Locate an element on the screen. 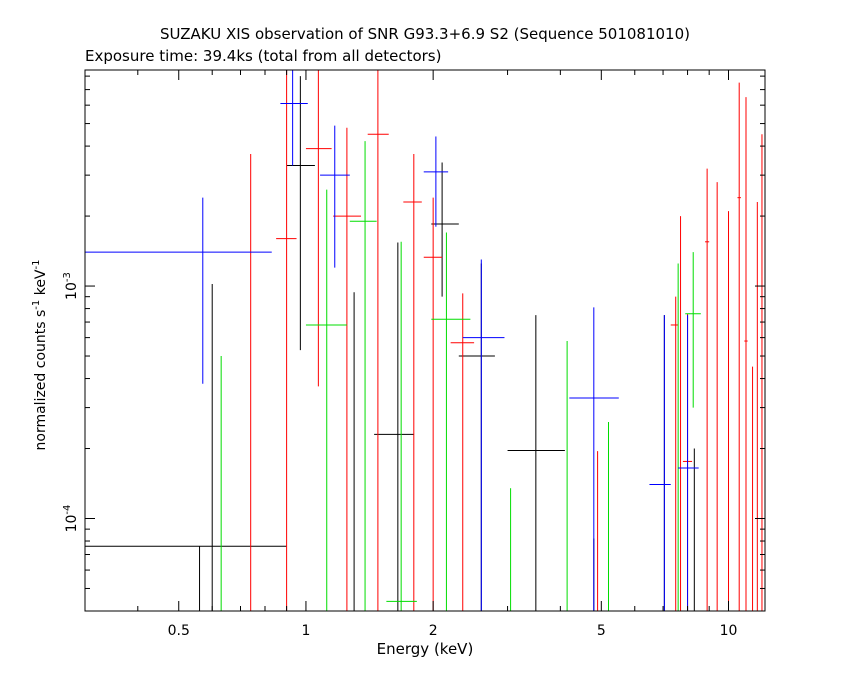  y-axis-label-mid: keV is located at coordinates (41, 284).